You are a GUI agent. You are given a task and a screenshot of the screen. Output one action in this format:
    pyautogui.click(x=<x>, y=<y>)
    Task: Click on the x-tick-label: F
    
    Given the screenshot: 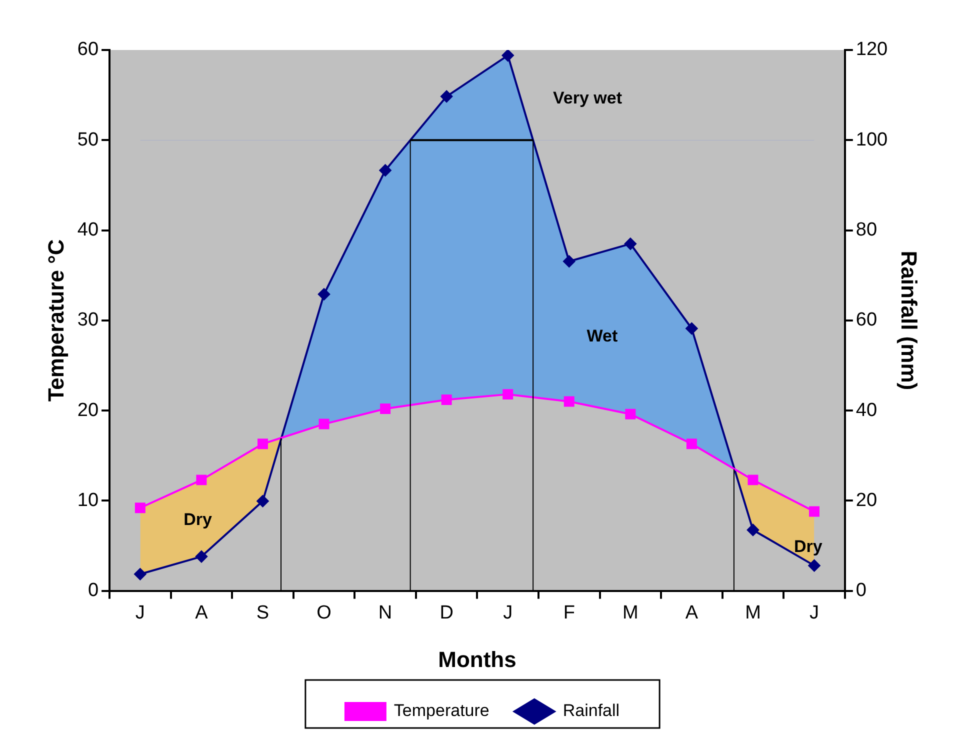 What is the action you would take?
    pyautogui.click(x=569, y=613)
    